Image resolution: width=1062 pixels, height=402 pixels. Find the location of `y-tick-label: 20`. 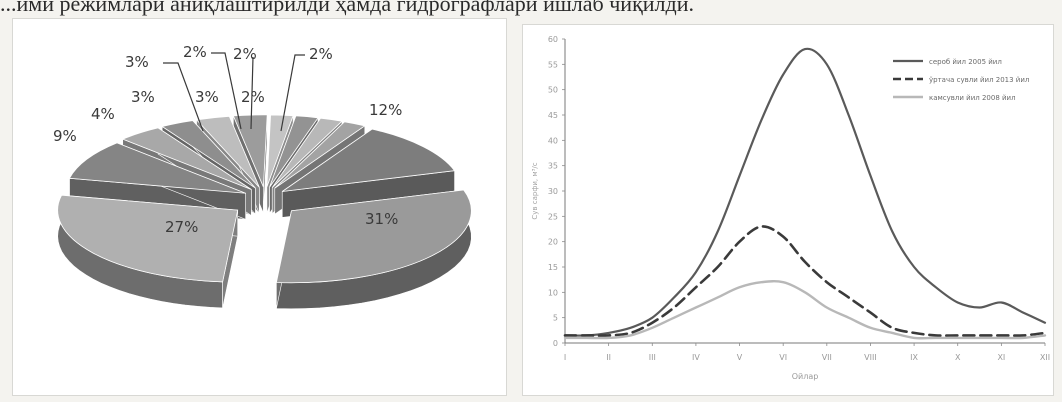

y-tick-label: 20 is located at coordinates (553, 242).